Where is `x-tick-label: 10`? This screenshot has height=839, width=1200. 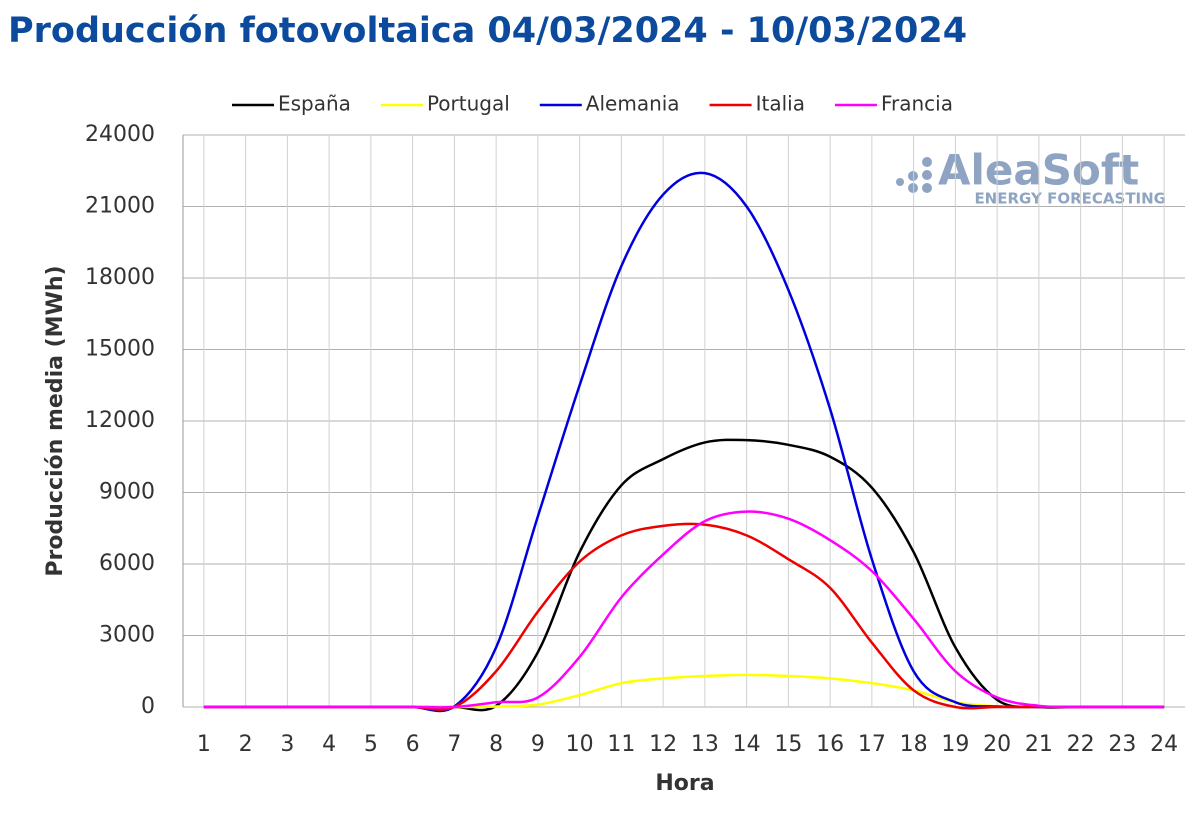
x-tick-label: 10 is located at coordinates (580, 744).